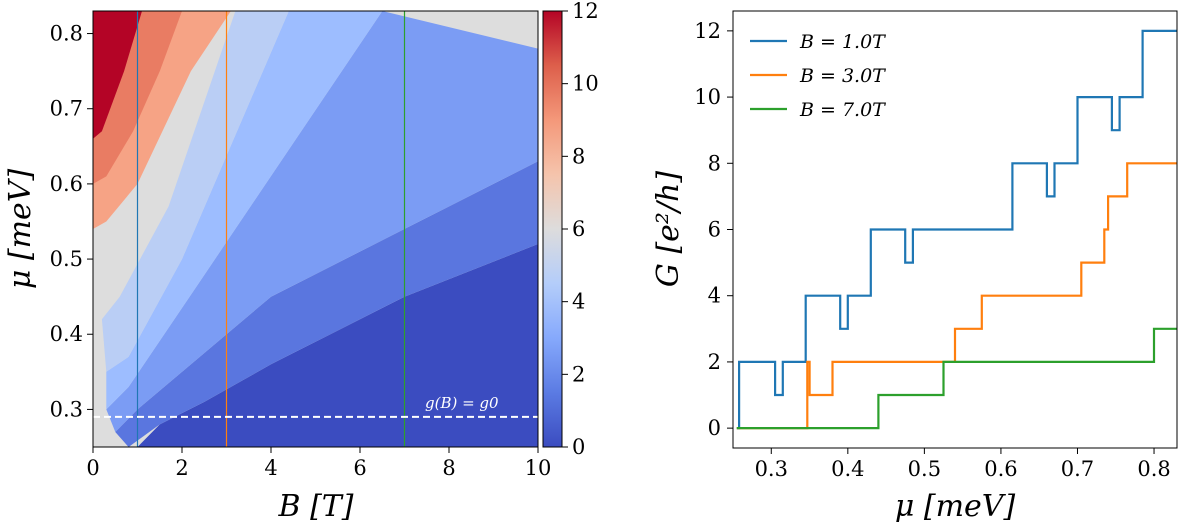 The image size is (1196, 529). Describe the element at coordinates (92, 468) in the screenshot. I see `heatmap-x-tick-label: 0` at that location.